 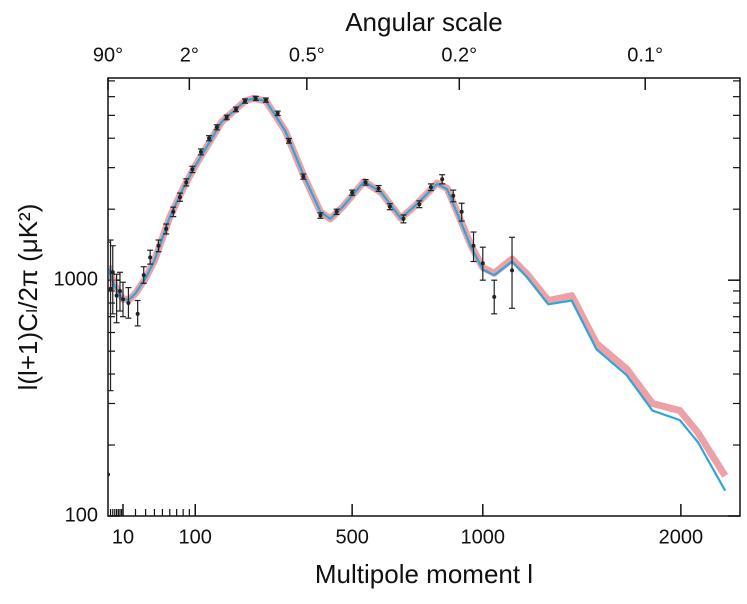 I want to click on x-tick-label: 10, so click(x=123, y=537).